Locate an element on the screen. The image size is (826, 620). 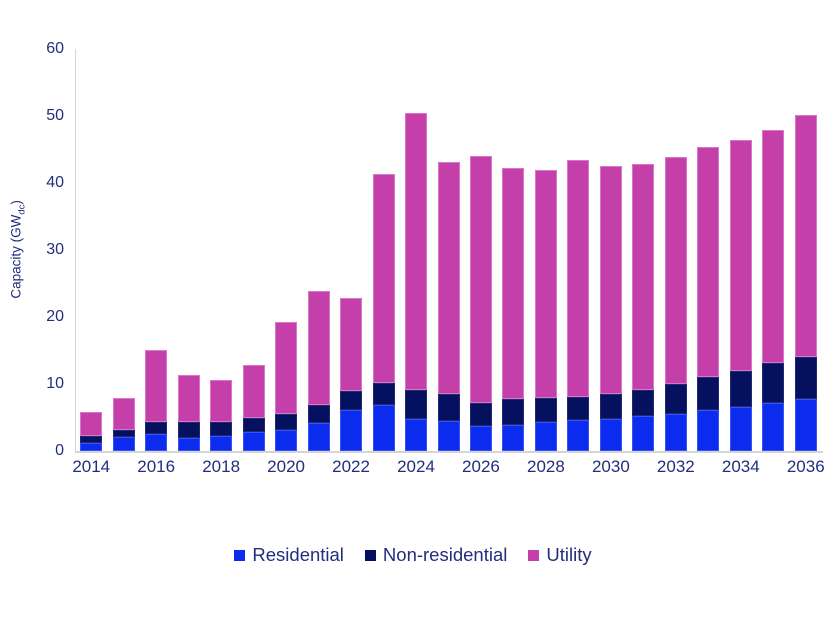
bar-segment-utility-2030 is located at coordinates (610, 280).